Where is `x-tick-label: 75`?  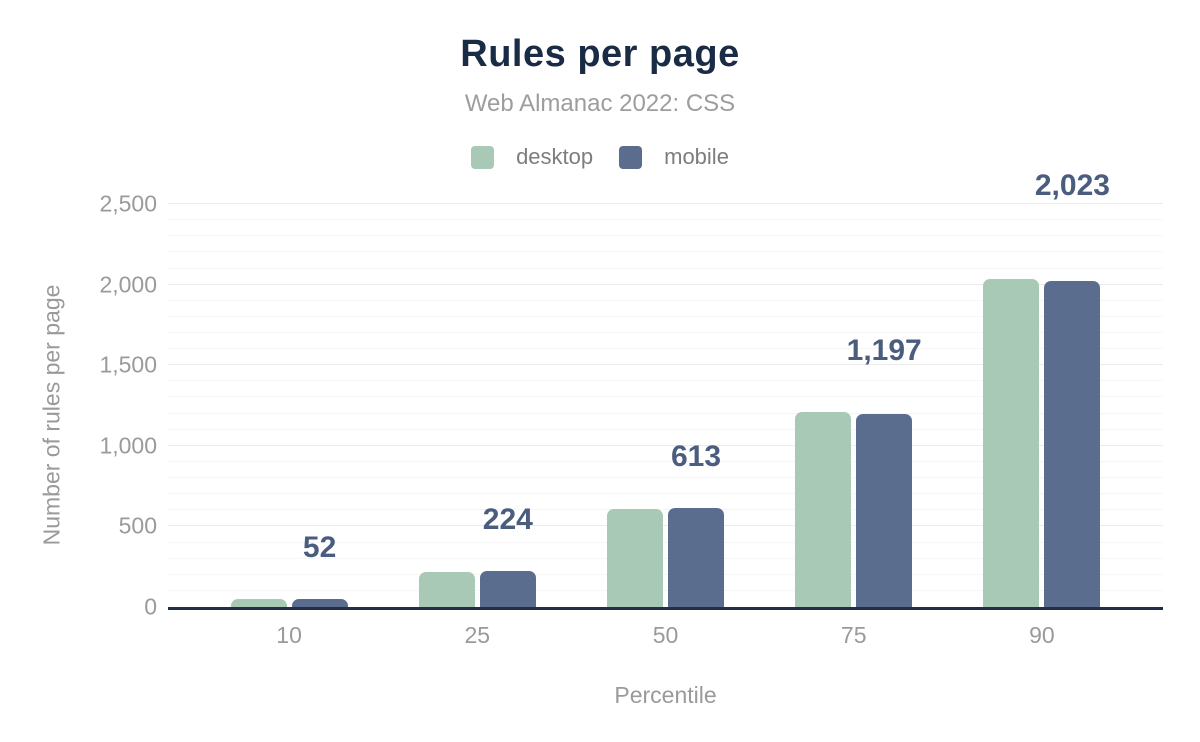 x-tick-label: 75 is located at coordinates (853, 635).